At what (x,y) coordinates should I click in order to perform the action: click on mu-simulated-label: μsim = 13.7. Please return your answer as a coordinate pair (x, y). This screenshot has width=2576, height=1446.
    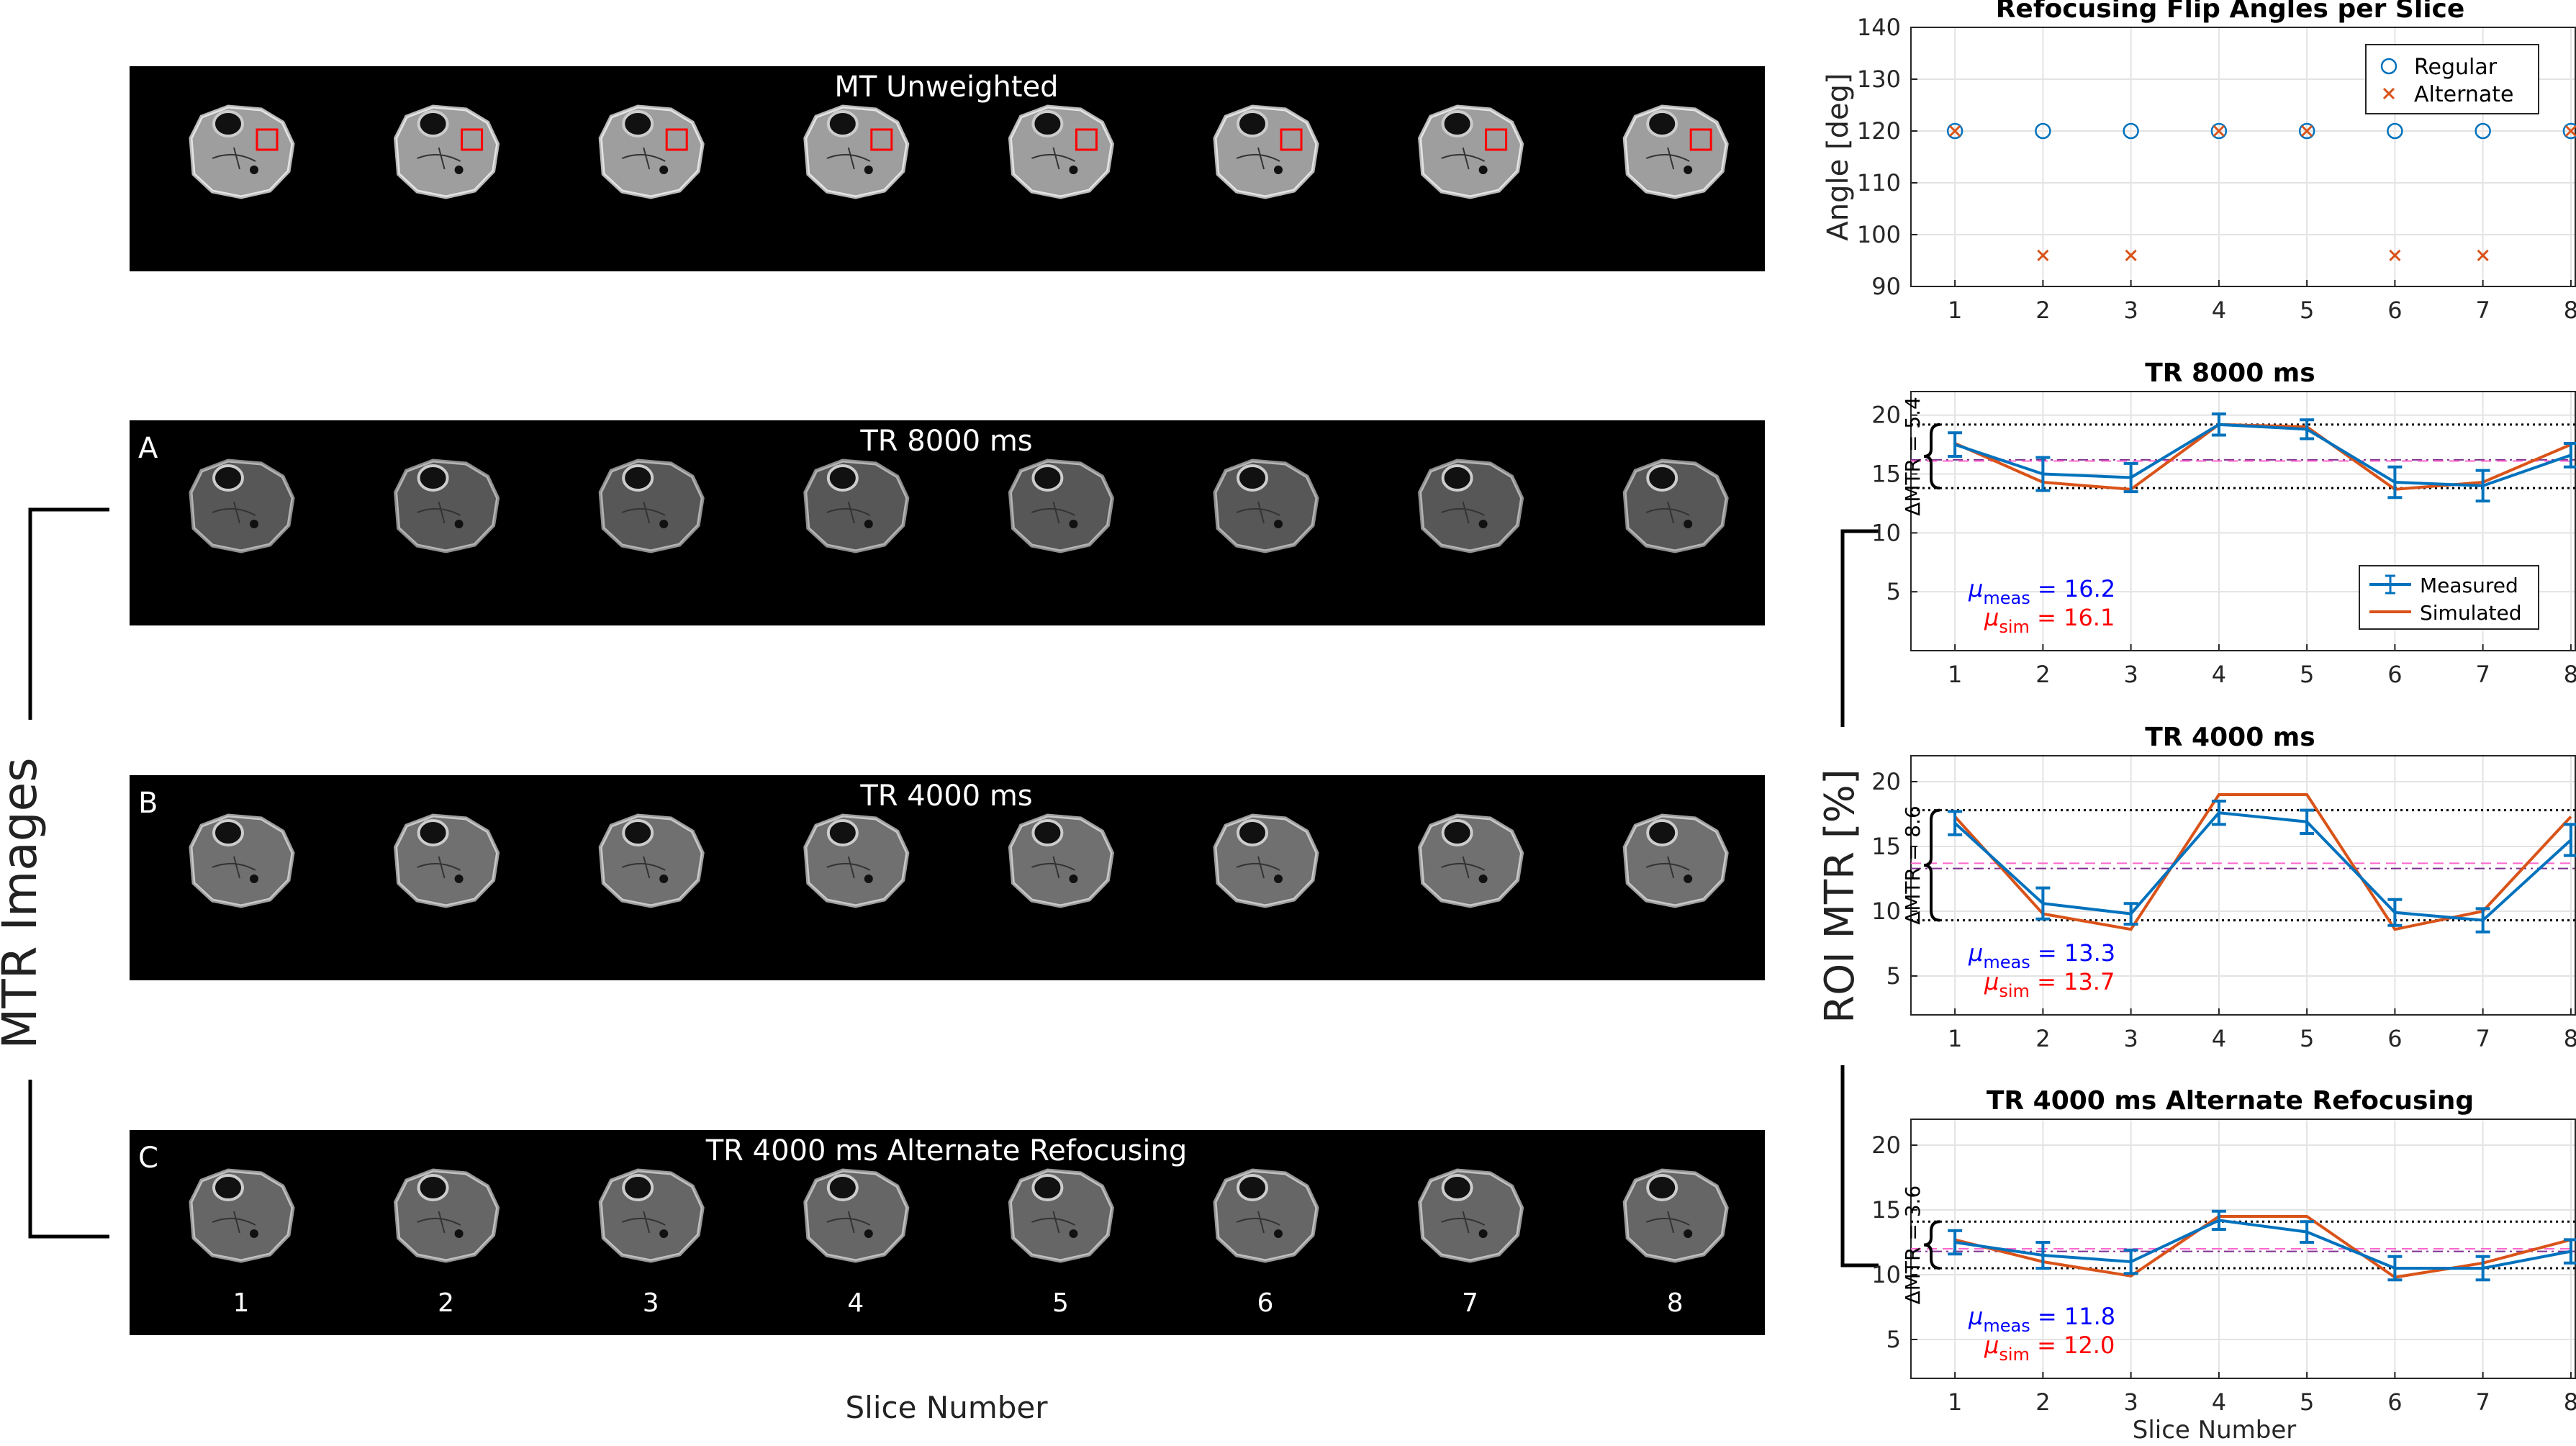
    Looking at the image, I should click on (2050, 984).